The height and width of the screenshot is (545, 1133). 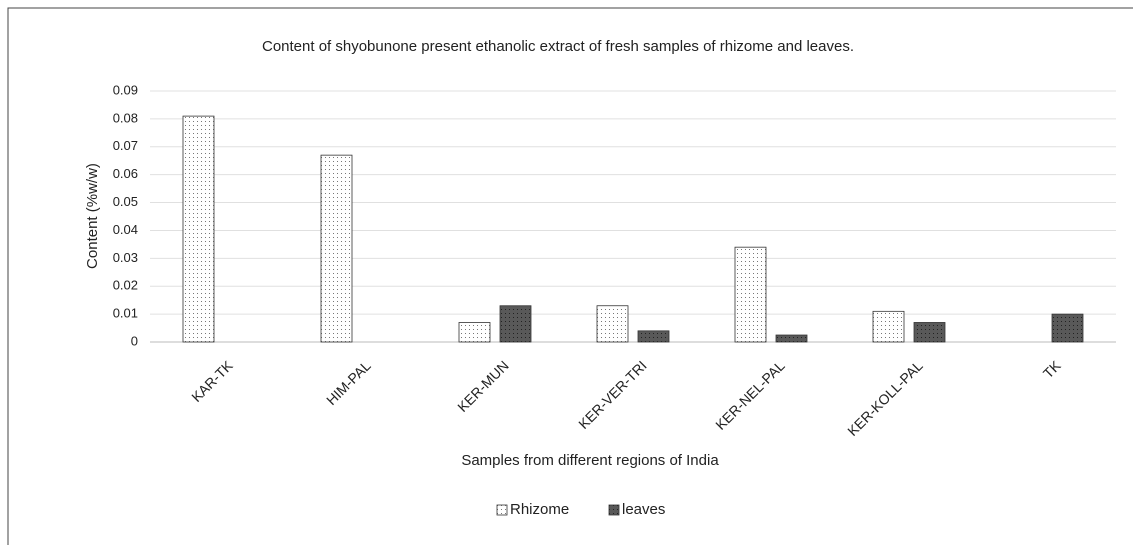 What do you see at coordinates (212, 381) in the screenshot?
I see `x-tick-label: KAR-TK` at bounding box center [212, 381].